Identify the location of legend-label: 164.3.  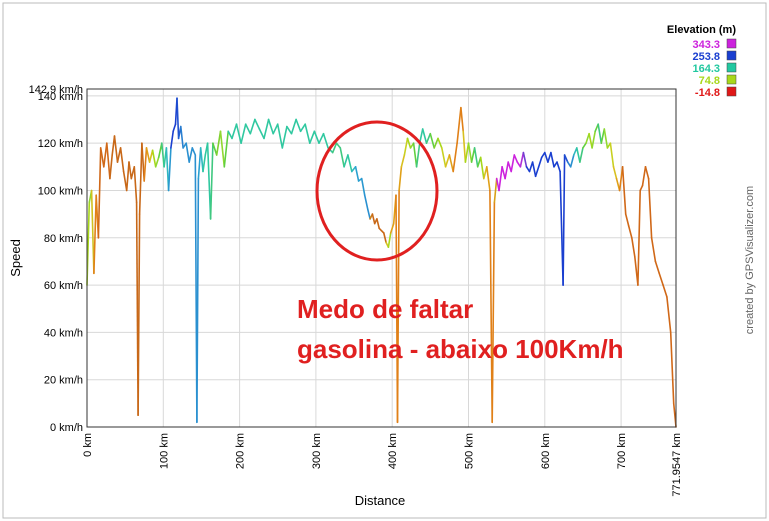
(706, 69).